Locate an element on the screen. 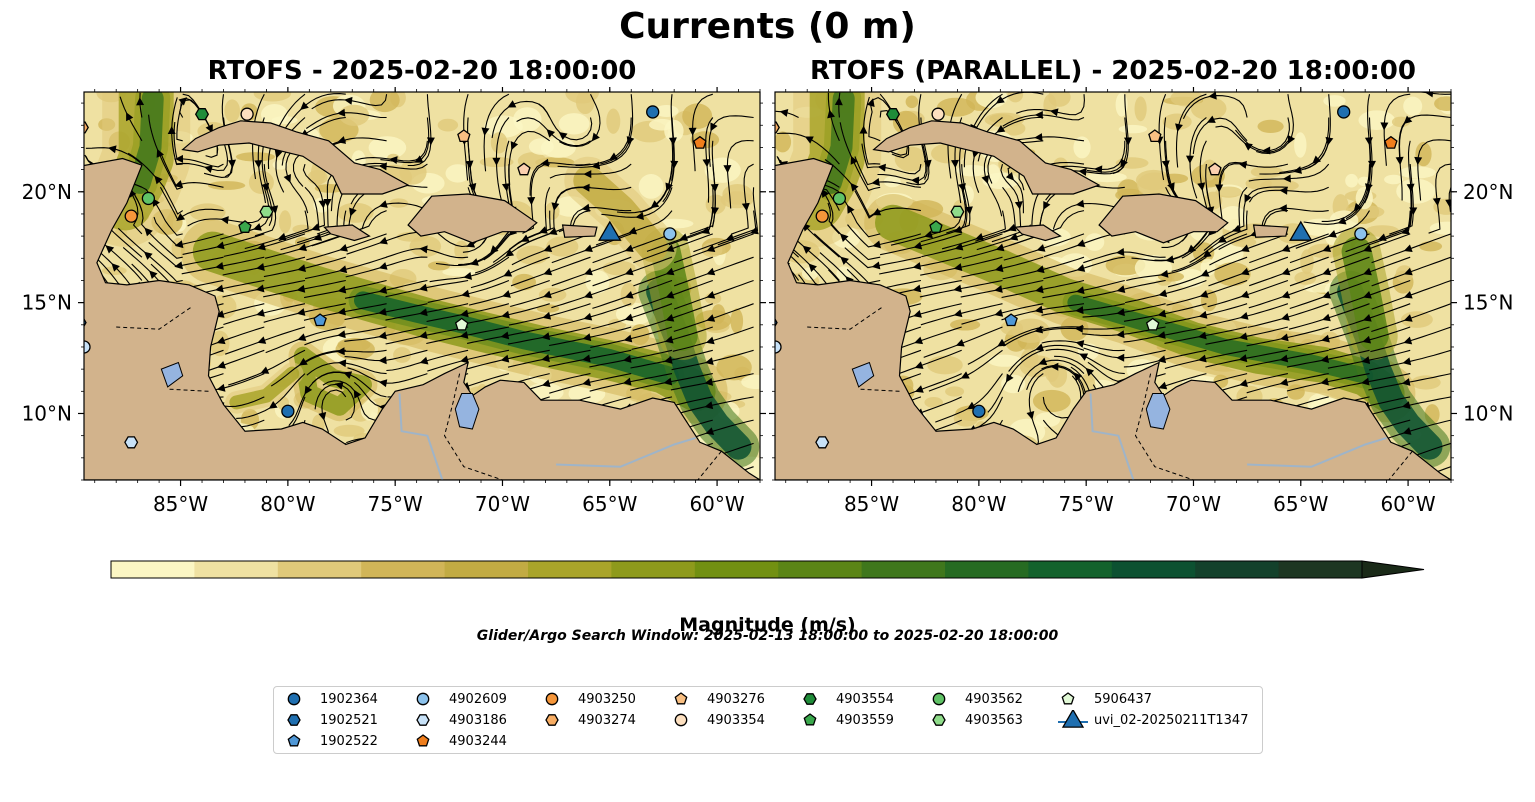  land-hispaniola is located at coordinates (1163, 218).